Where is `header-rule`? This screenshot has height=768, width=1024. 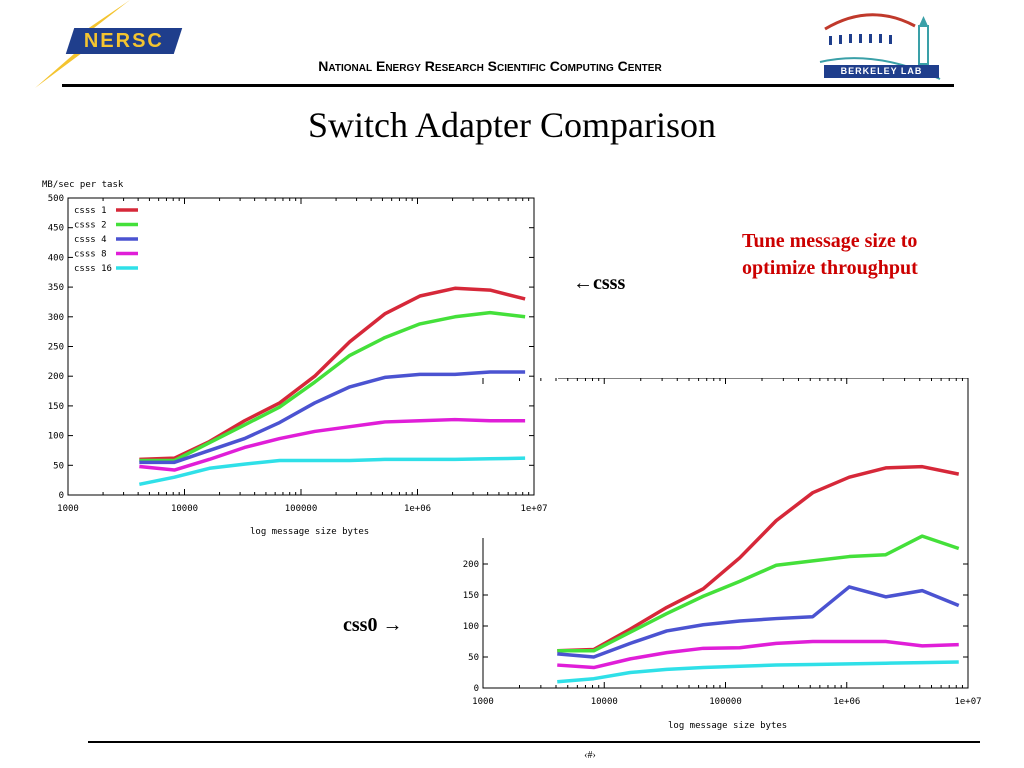
header-rule is located at coordinates (508, 85).